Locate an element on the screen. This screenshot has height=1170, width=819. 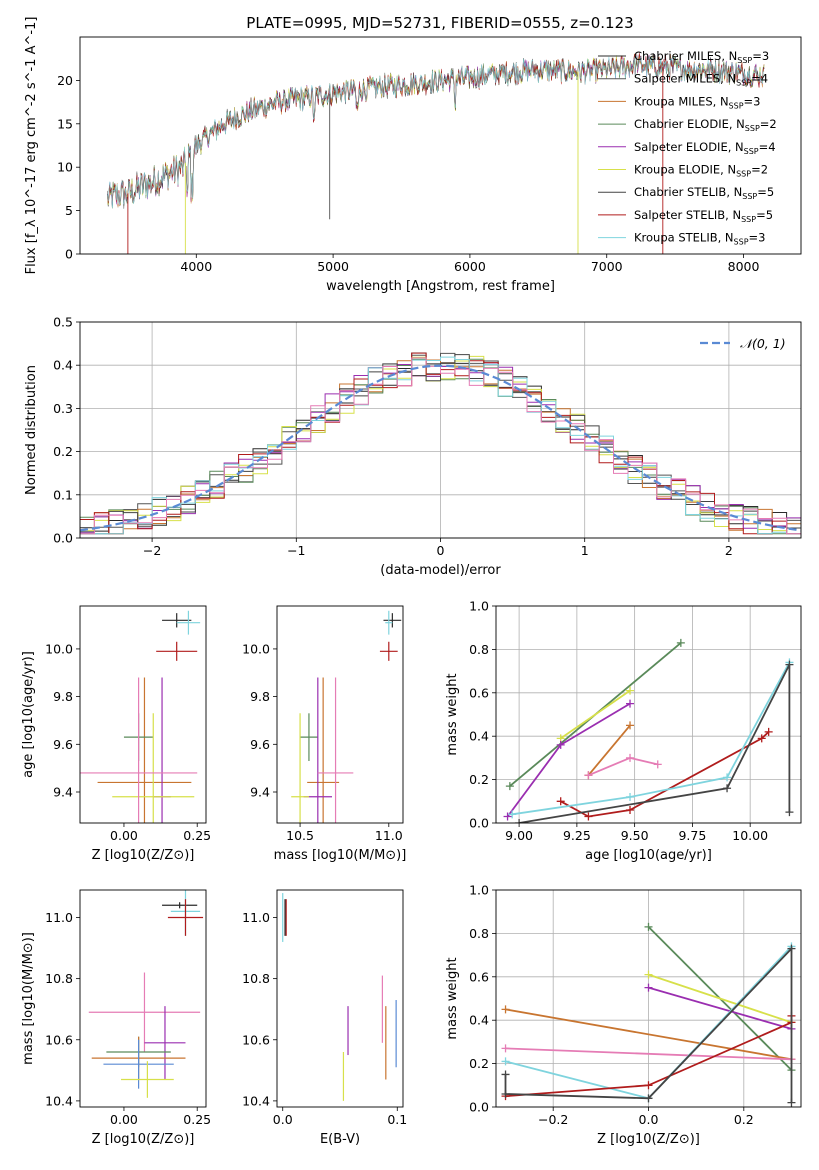
y-tick-label: 10.6 is located at coordinates (256, 1039).